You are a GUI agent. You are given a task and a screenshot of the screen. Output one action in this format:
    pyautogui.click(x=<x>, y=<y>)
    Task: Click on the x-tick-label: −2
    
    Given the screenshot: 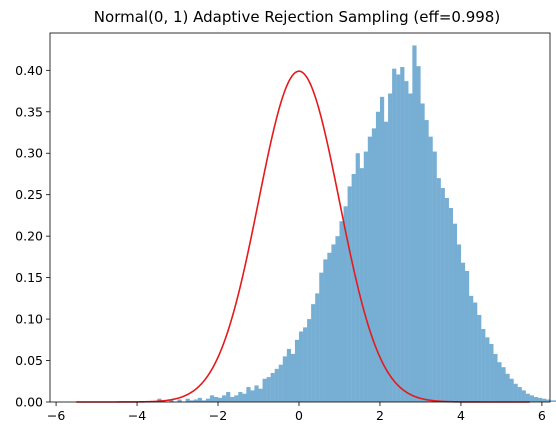 What is the action you would take?
    pyautogui.click(x=218, y=415)
    